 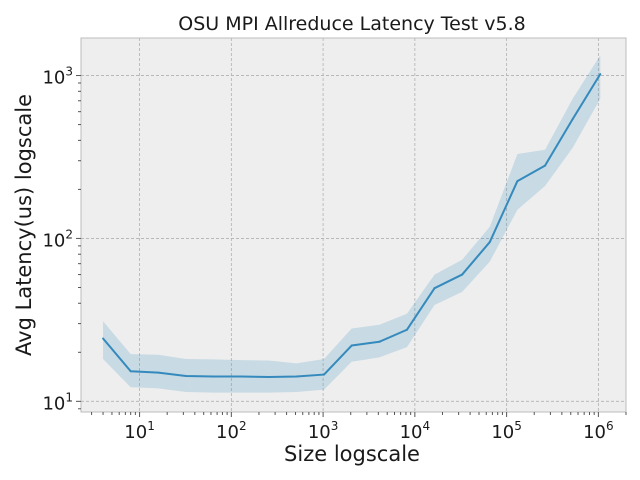 What do you see at coordinates (506, 431) in the screenshot?
I see `x-tick-label: 10⁵` at bounding box center [506, 431].